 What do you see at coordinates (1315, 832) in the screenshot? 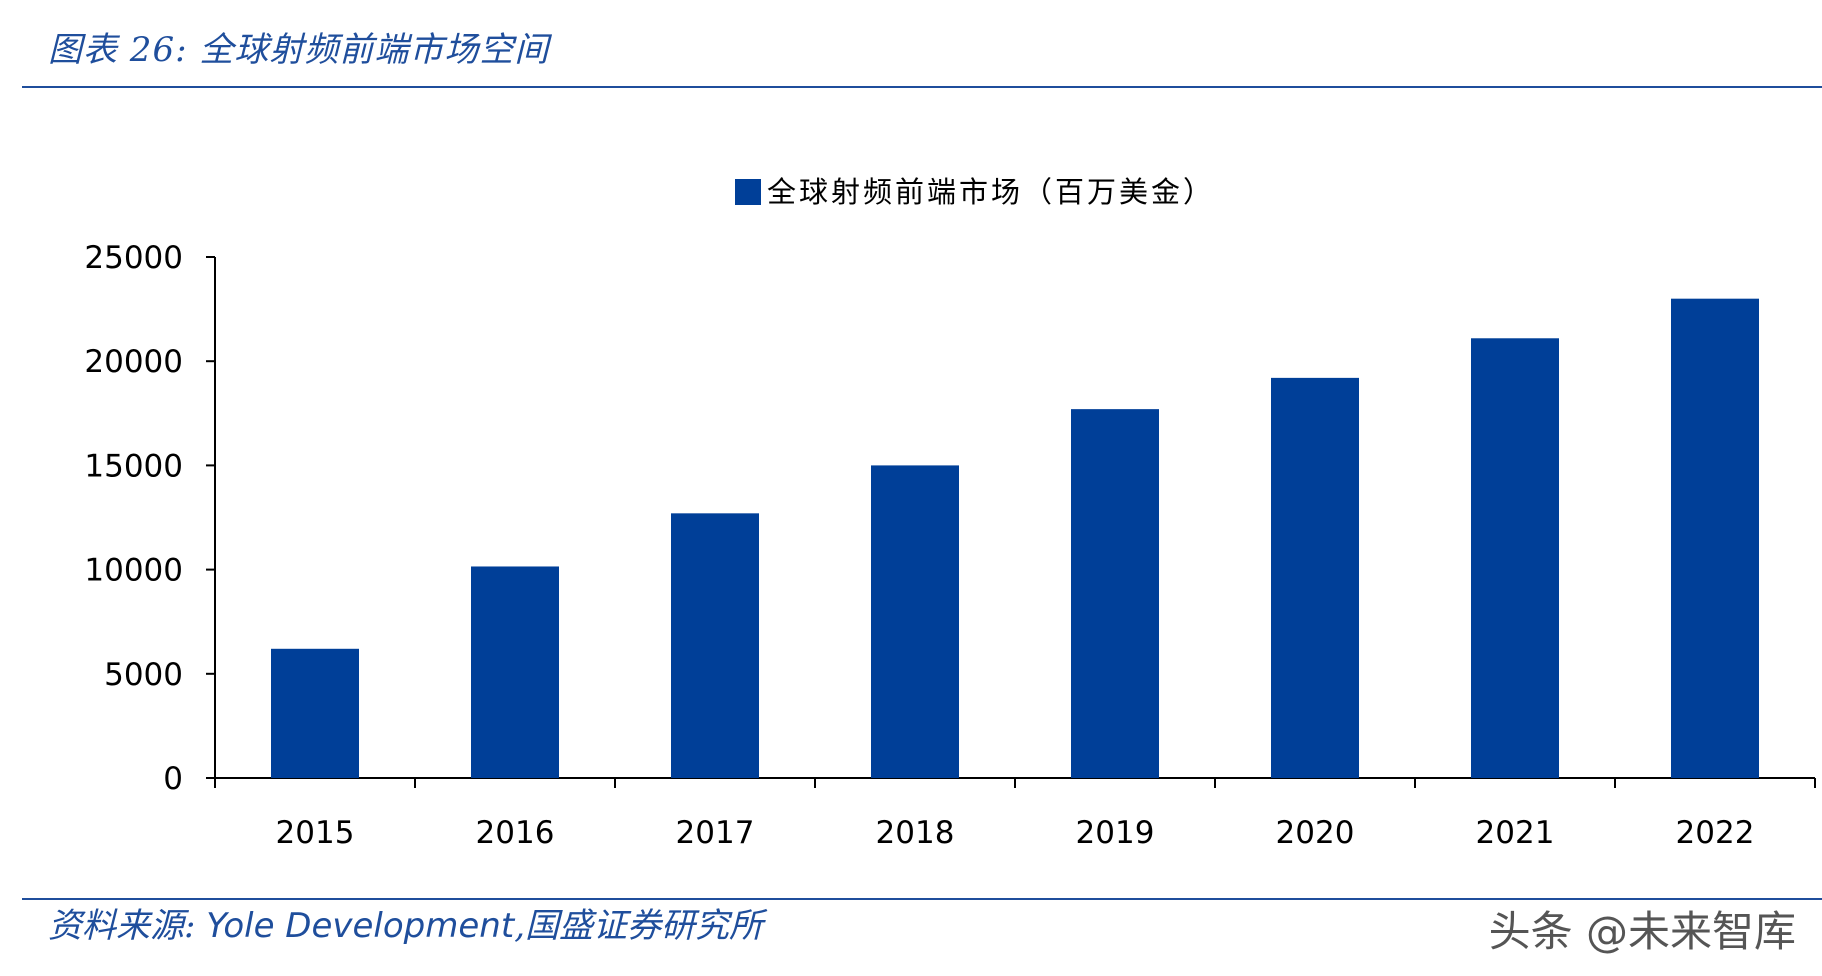
I see `x-tick-label: 2020` at bounding box center [1315, 832].